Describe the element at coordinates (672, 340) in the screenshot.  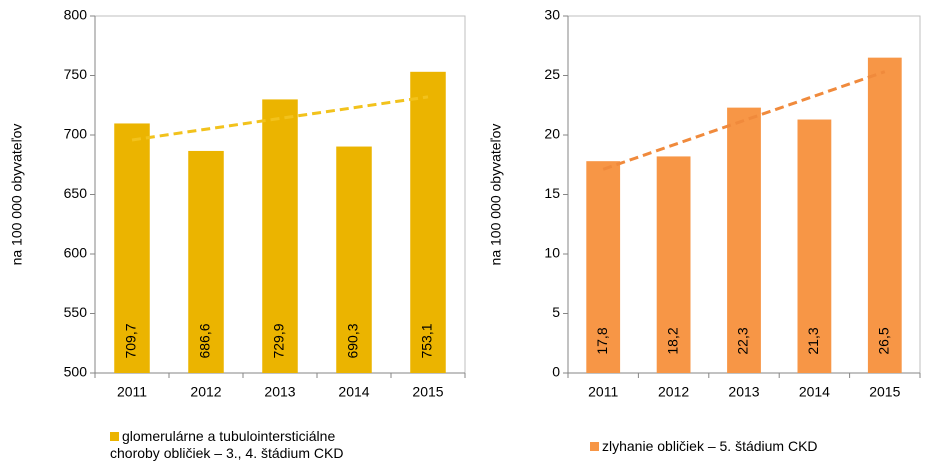
I see `value-label: 18,2` at that location.